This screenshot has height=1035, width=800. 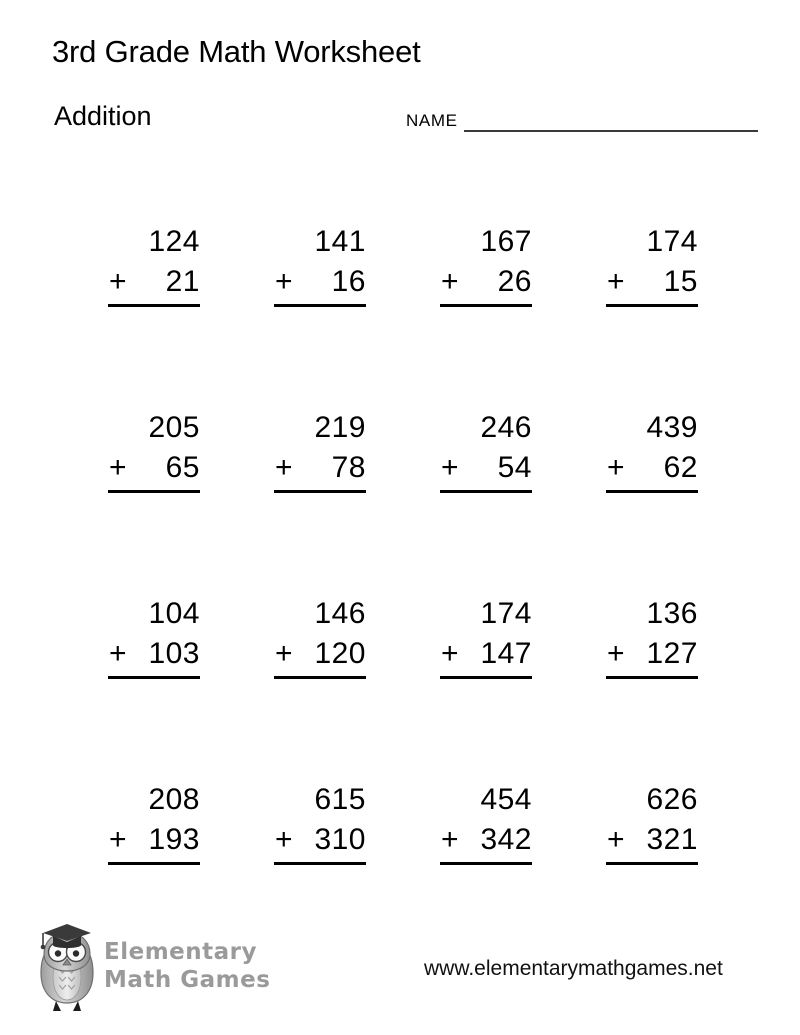 What do you see at coordinates (447, 873) in the screenshot?
I see `problem-cell: 454 +342` at bounding box center [447, 873].